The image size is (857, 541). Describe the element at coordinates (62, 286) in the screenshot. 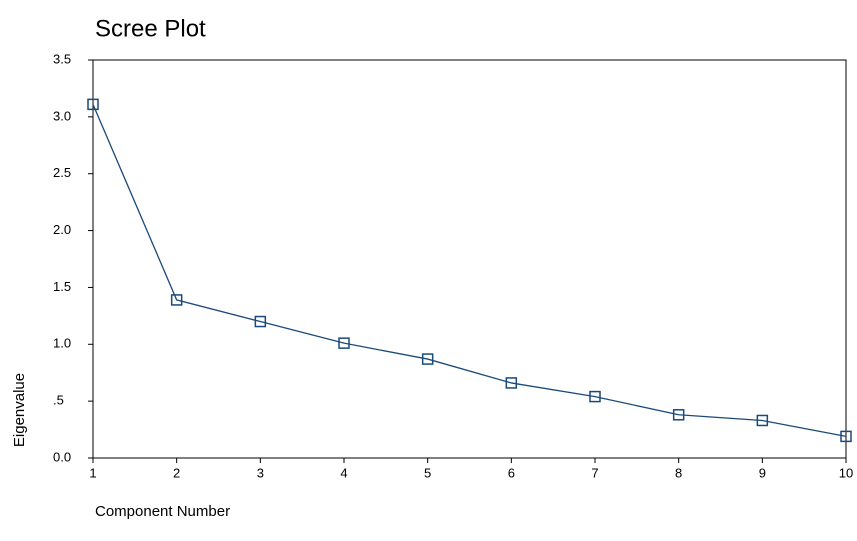

I see `y-tick-label: 1.5` at that location.